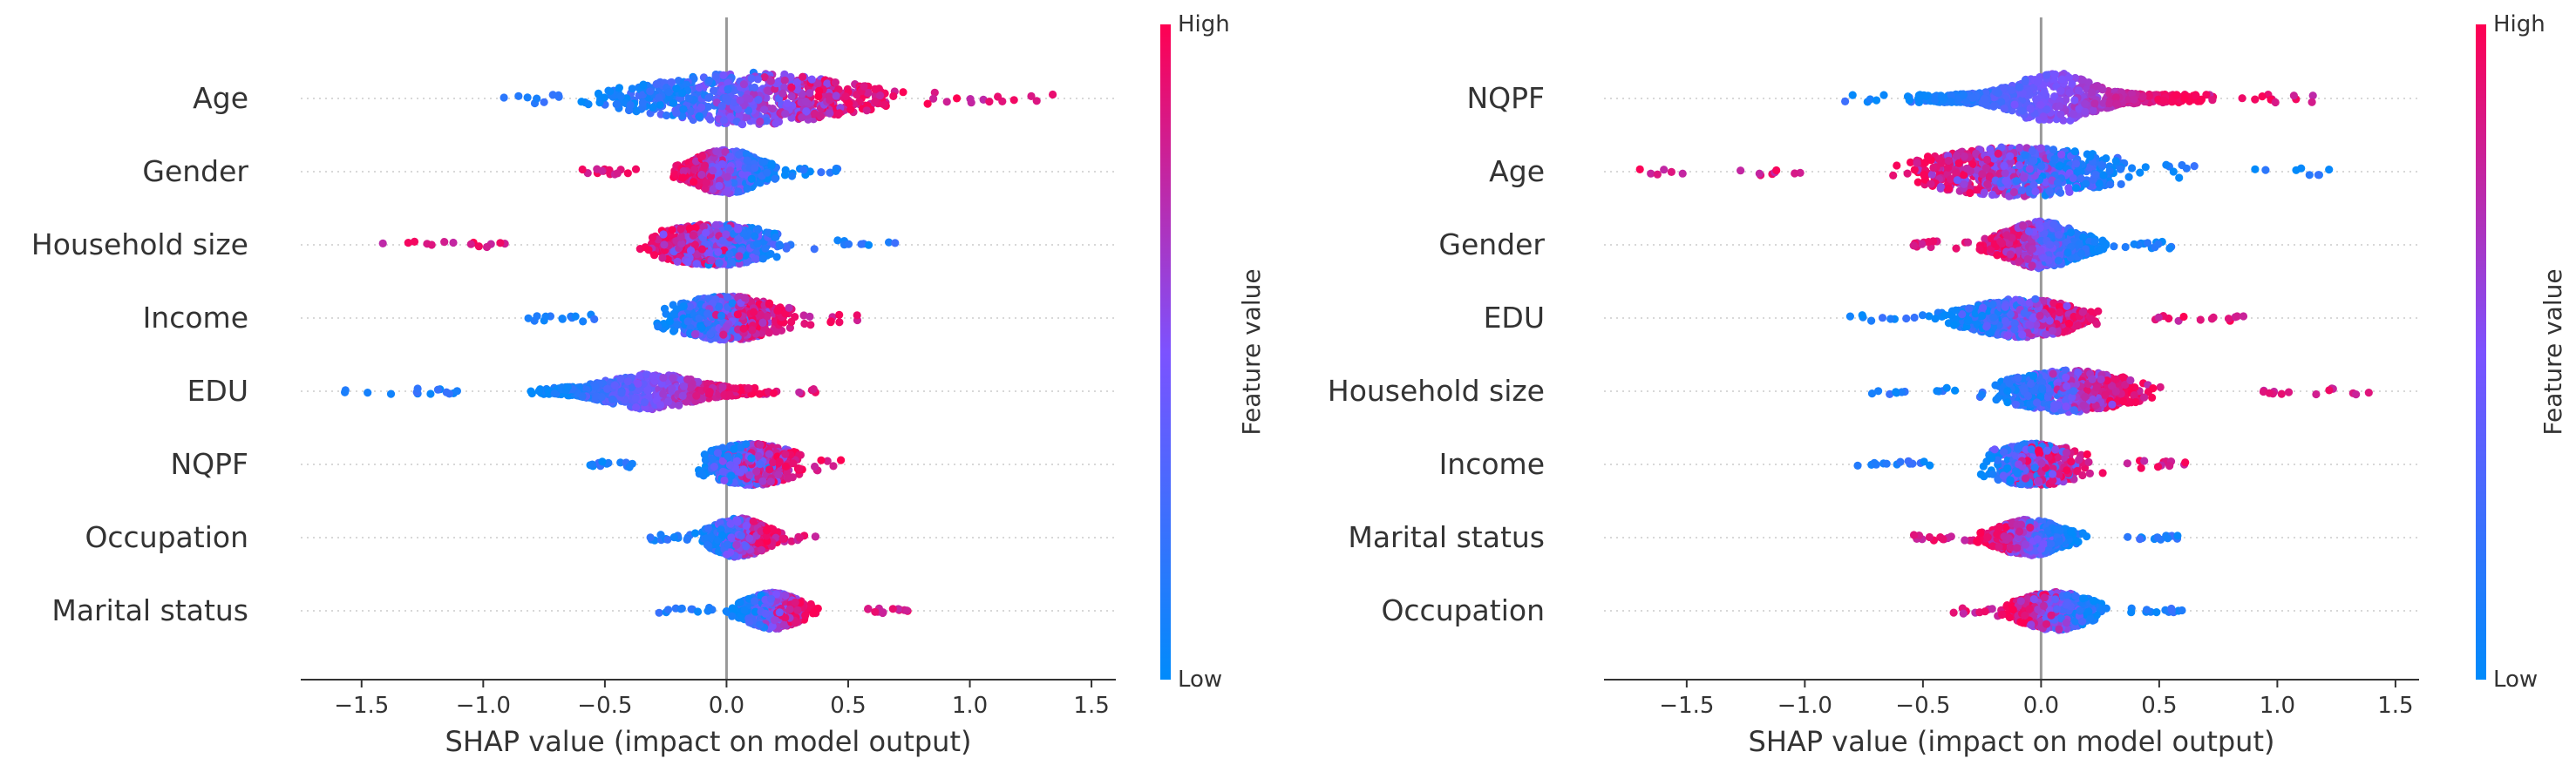 Image resolution: width=2576 pixels, height=772 pixels. I want to click on feature-label: Age, so click(221, 98).